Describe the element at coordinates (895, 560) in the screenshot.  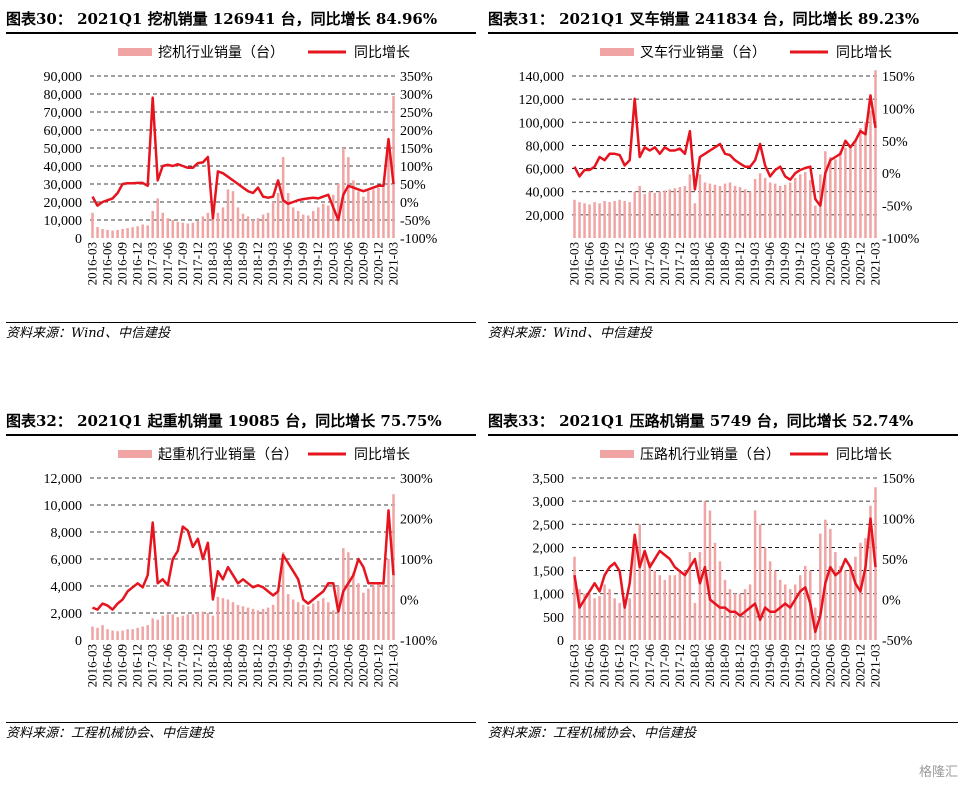
I see `right-tick-label: 50%` at that location.